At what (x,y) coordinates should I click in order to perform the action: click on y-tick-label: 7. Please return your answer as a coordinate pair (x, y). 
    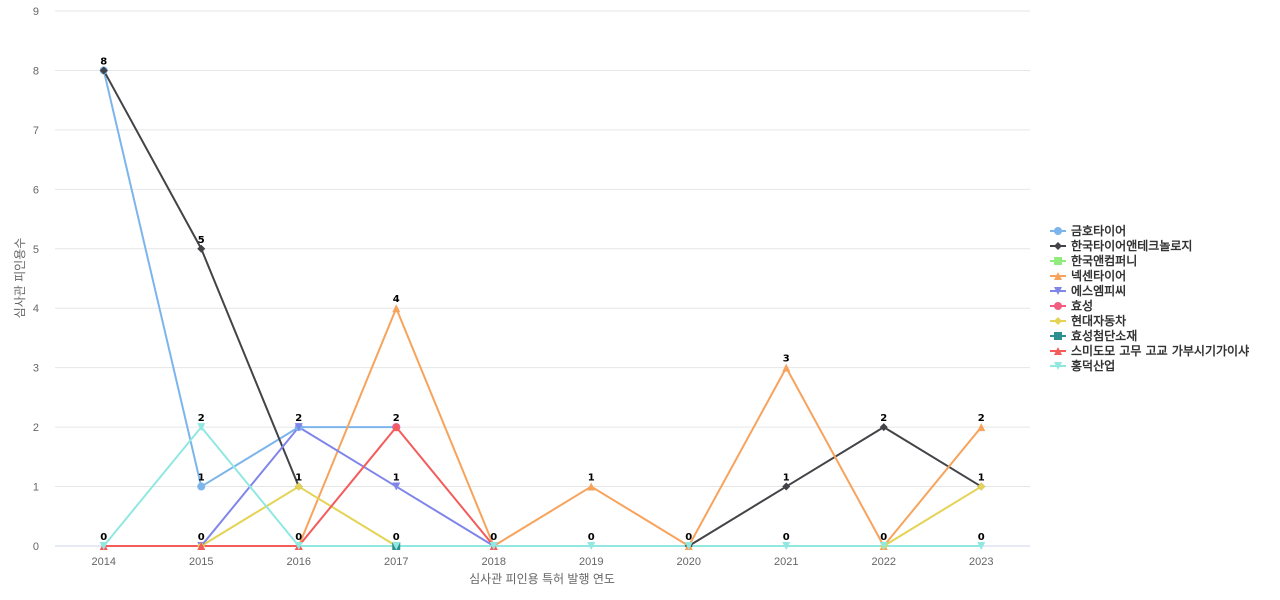
    Looking at the image, I should click on (36, 131).